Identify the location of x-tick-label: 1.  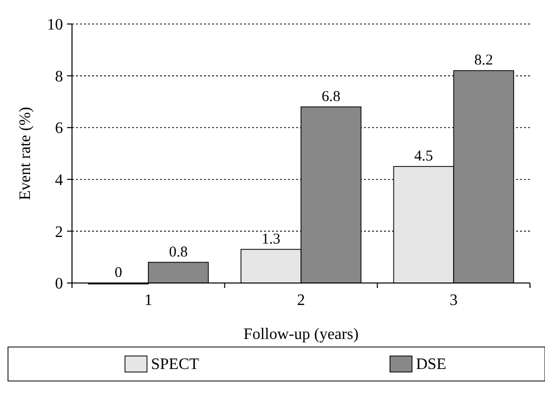
(148, 300).